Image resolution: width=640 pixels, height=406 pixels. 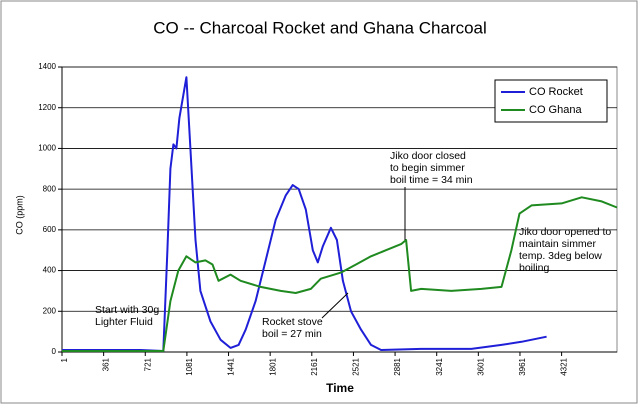 I want to click on x-tick-label: 2161, so click(x=314, y=366).